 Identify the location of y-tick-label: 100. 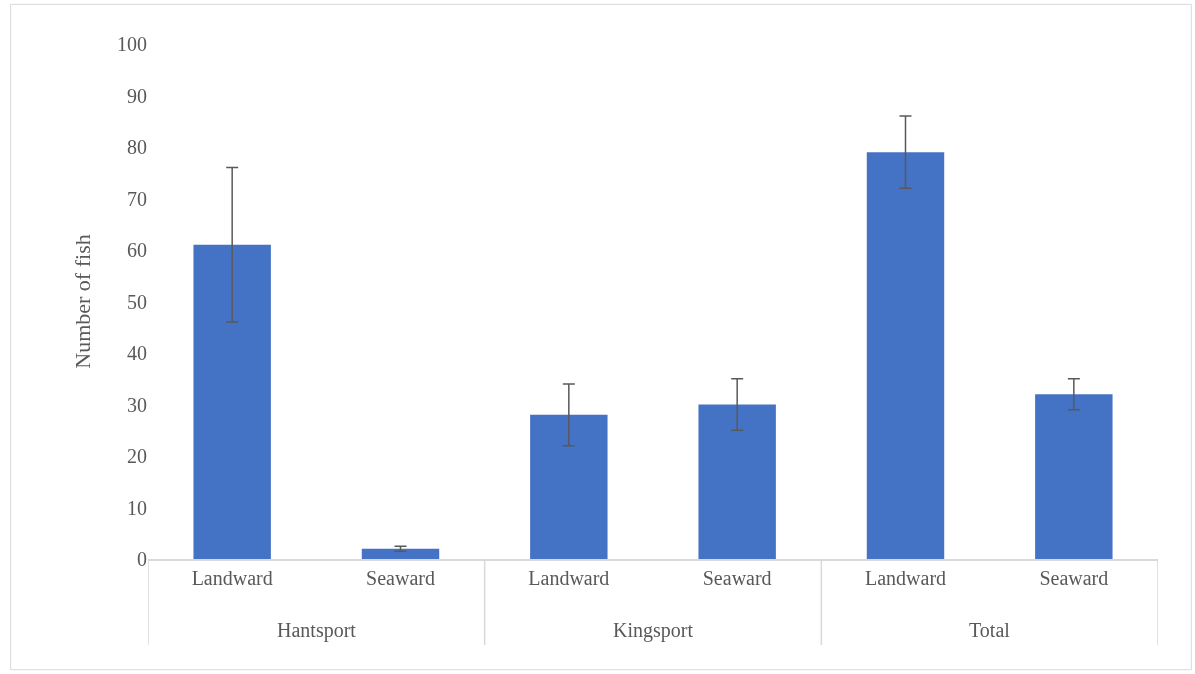
(132, 44).